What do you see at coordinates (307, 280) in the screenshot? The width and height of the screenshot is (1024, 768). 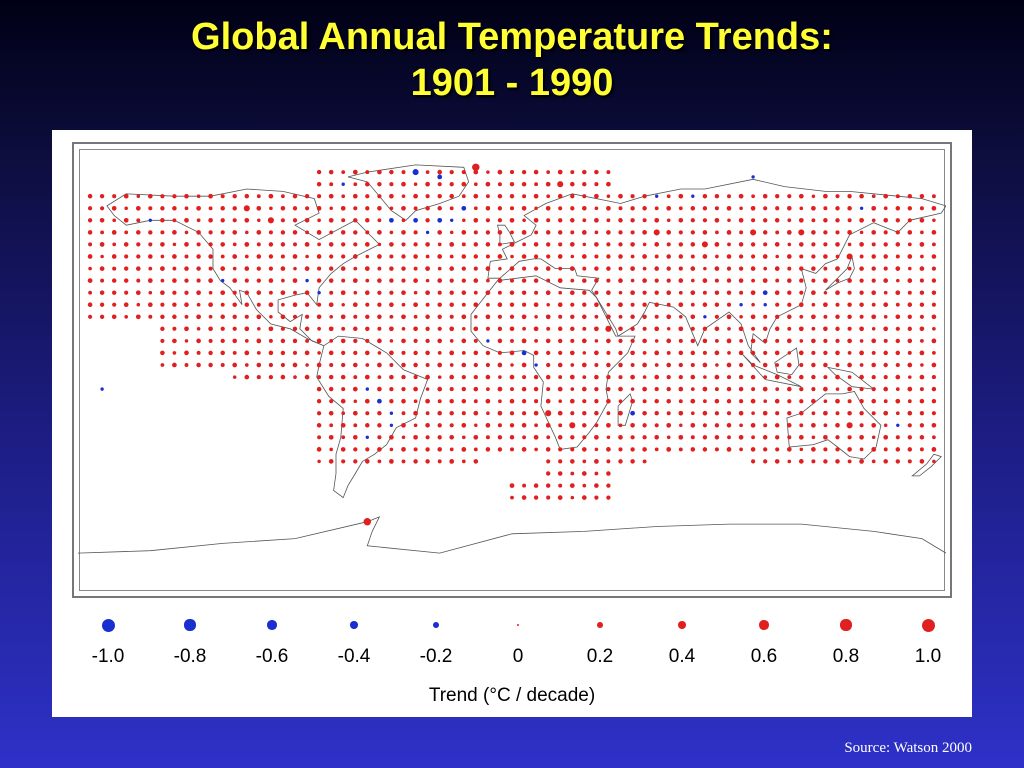 I see `cooling-trend-dot` at bounding box center [307, 280].